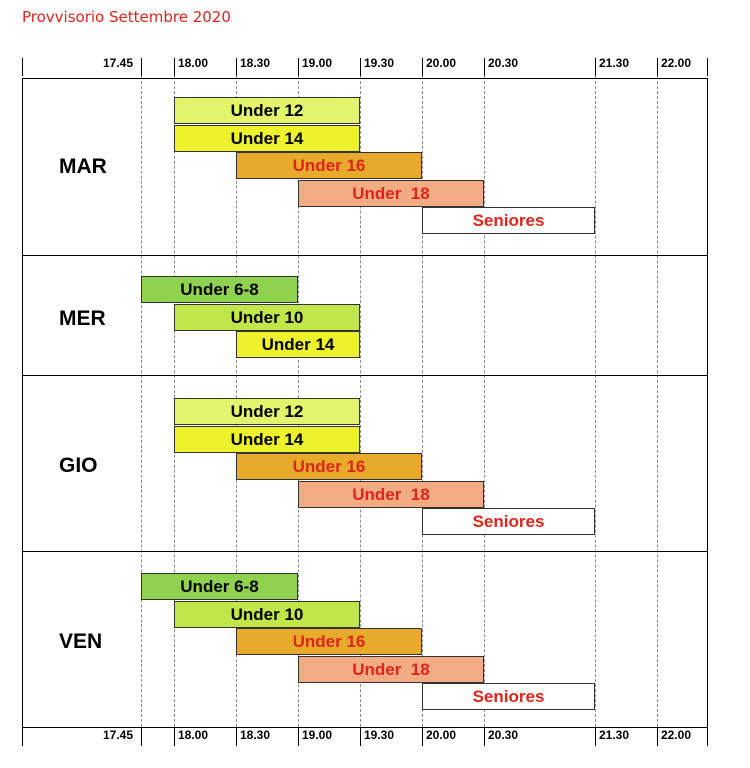 This screenshot has height=768, width=750. I want to click on day-label: GIO, so click(78, 465).